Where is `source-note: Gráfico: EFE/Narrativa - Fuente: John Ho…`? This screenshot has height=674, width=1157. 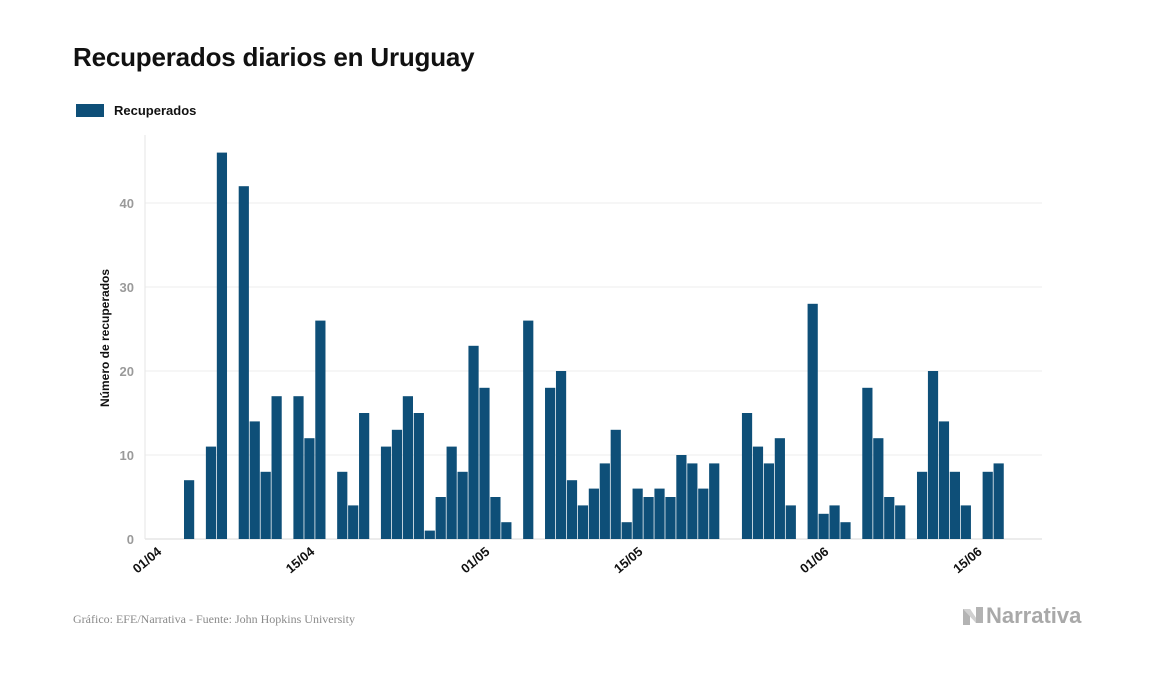
source-note: Gráfico: EFE/Narrativa - Fuente: John Ho… is located at coordinates (214, 619).